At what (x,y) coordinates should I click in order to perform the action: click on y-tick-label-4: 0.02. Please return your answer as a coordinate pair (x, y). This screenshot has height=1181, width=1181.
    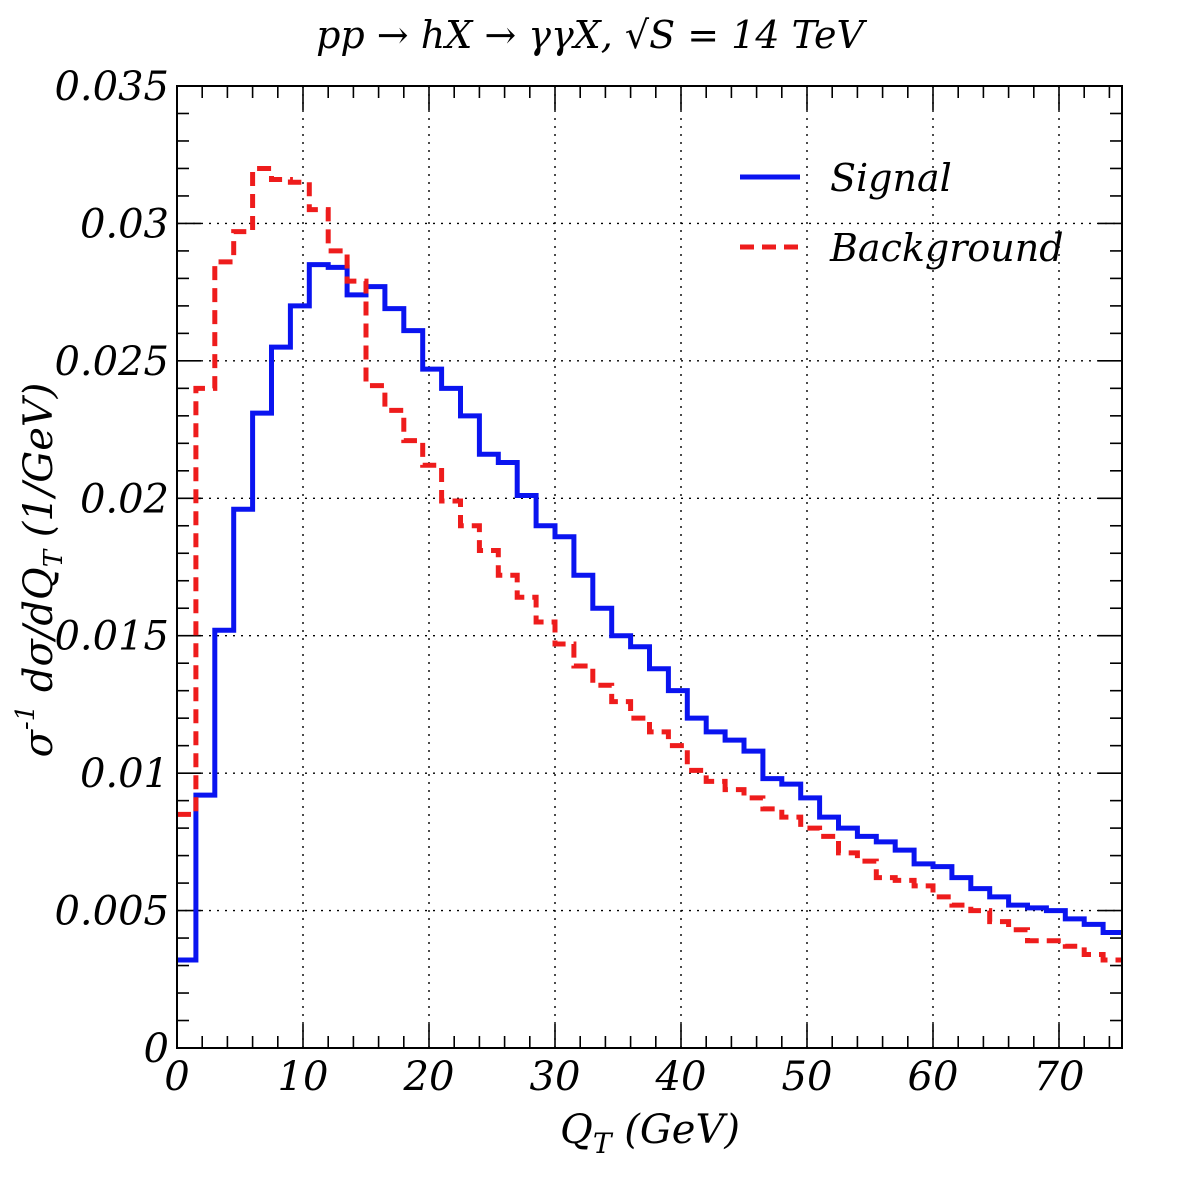
    Looking at the image, I should click on (124, 499).